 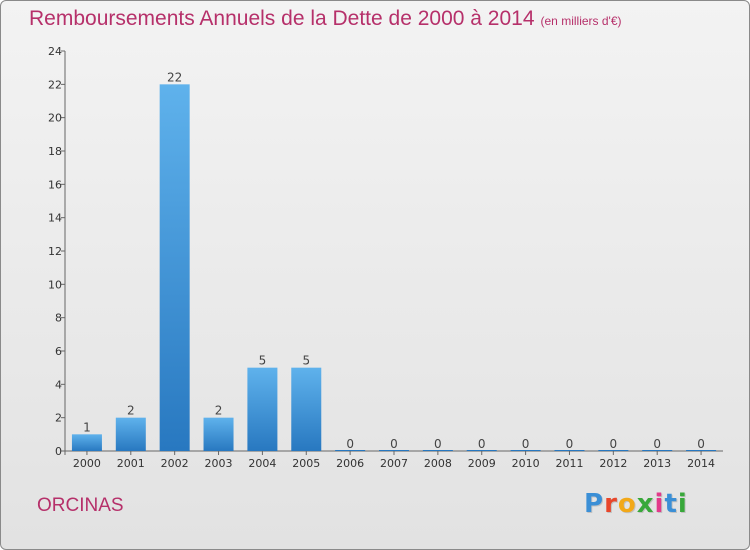 What do you see at coordinates (581, 21) in the screenshot?
I see `chart-unit: (en milliers d'€)` at bounding box center [581, 21].